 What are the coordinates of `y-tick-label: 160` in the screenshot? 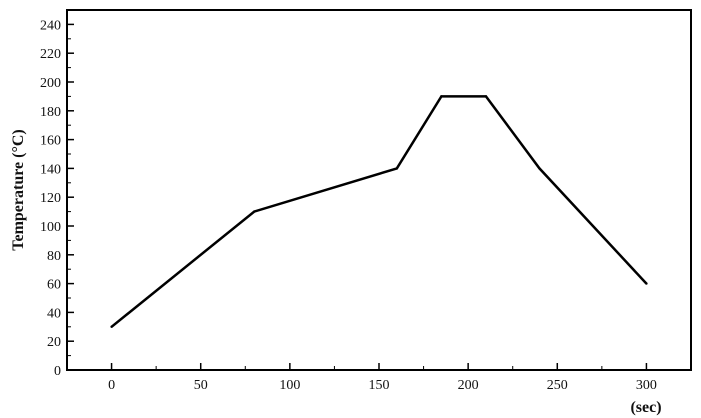 It's located at (50, 141).